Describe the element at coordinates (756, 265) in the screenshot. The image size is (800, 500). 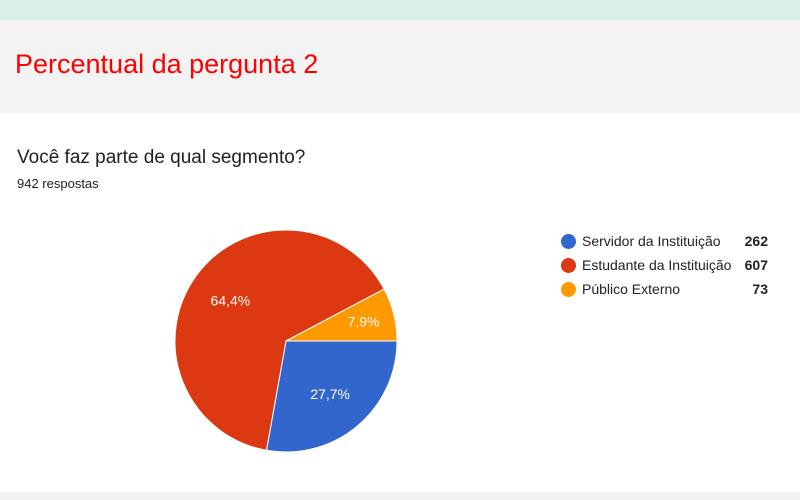
I see `legend-value: 607` at that location.